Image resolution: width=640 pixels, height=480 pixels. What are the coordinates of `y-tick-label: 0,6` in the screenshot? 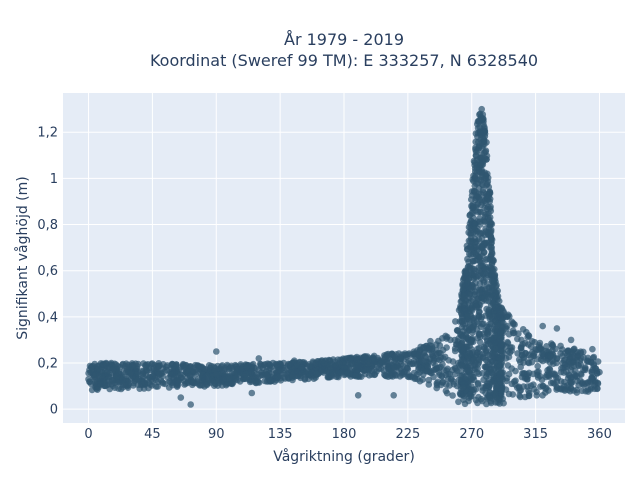 It's located at (47, 271).